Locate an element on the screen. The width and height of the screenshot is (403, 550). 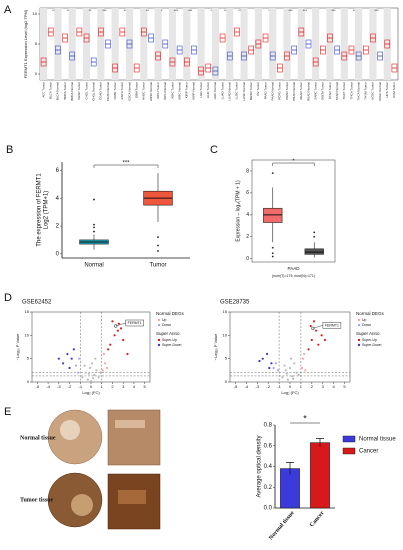
x-tick-label: KIRC Tumor is located at coordinates (172, 90).